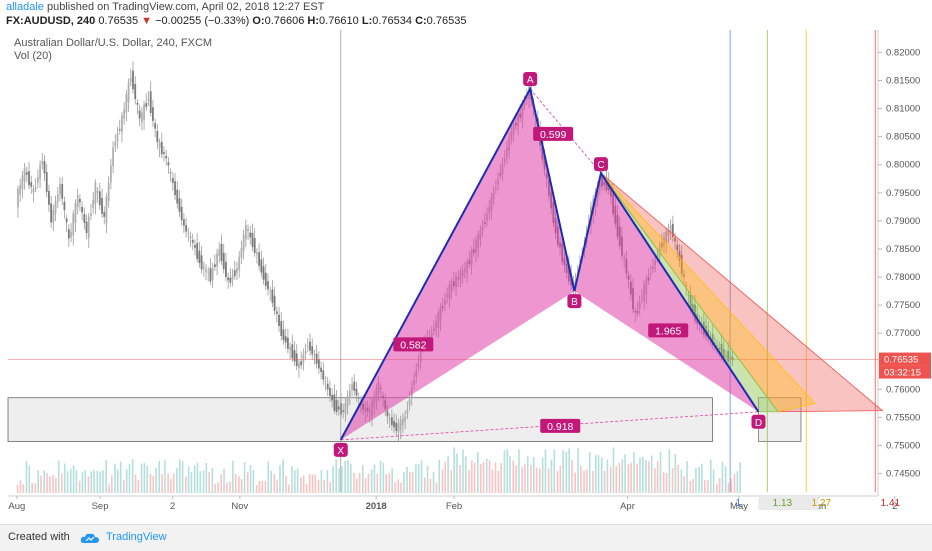 The width and height of the screenshot is (932, 551). Describe the element at coordinates (758, 423) in the screenshot. I see `pattern-point-label: D` at that location.